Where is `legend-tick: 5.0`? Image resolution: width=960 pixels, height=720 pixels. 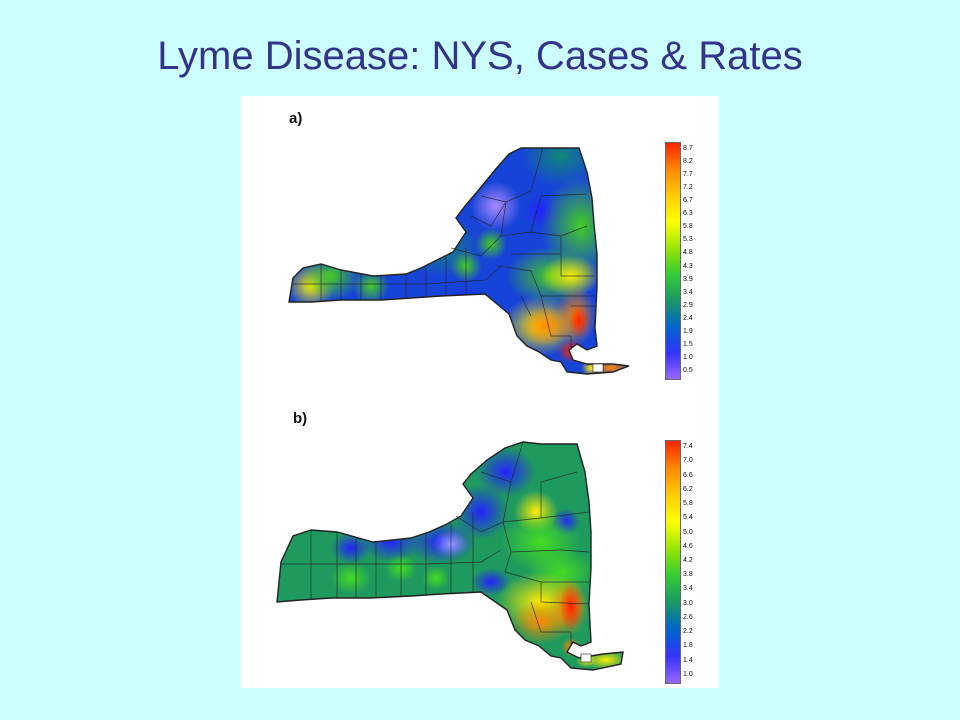 legend-tick: 5.0 is located at coordinates (688, 532).